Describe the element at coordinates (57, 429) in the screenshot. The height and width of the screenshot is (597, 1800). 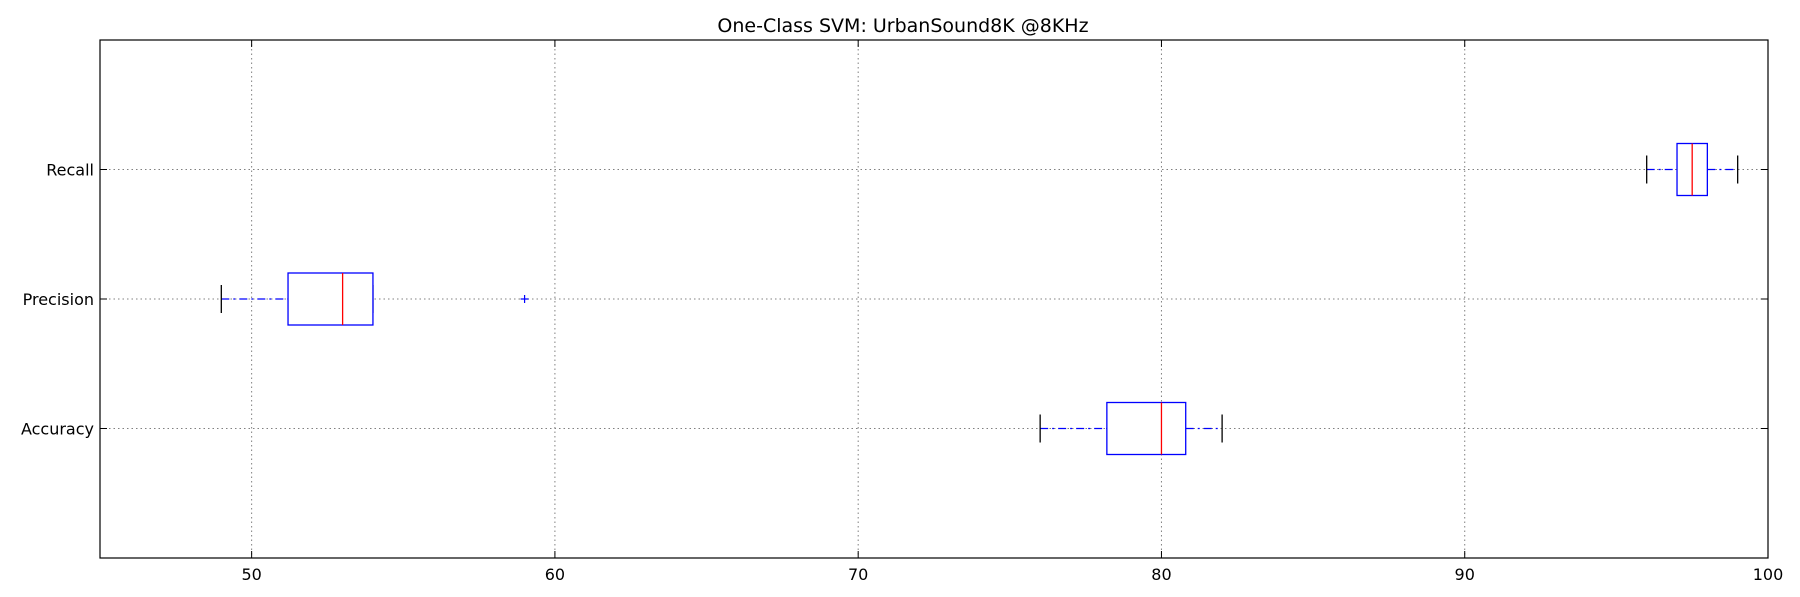
I see `y-category-label: Accuracy` at that location.